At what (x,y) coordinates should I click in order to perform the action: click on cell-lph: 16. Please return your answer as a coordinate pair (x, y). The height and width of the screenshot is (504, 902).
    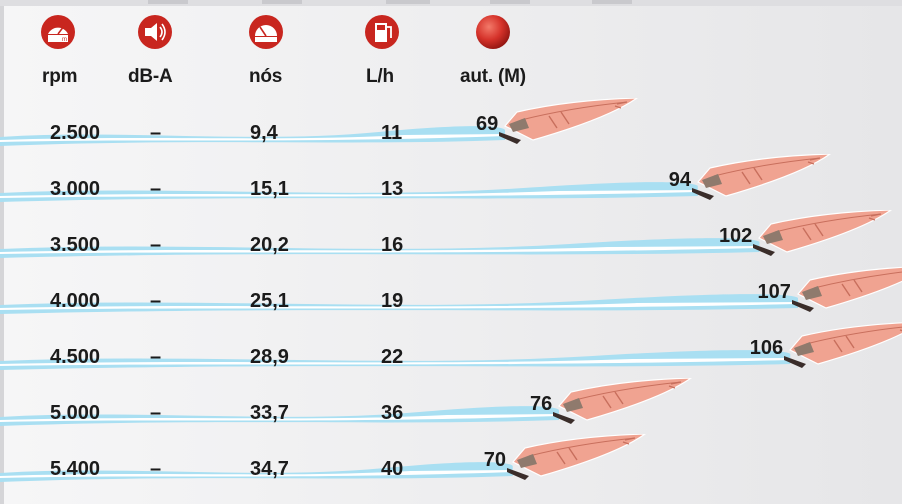
    Looking at the image, I should click on (392, 245).